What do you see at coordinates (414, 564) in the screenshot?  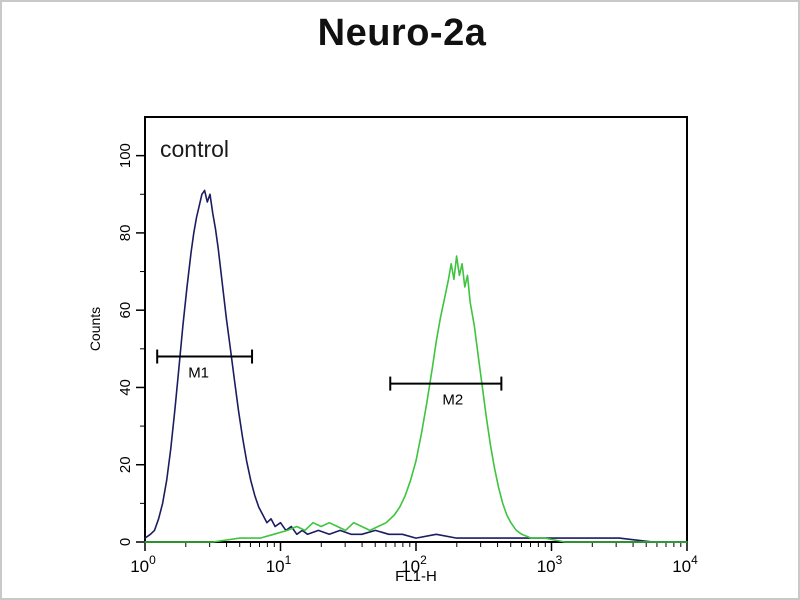 I see `x-tick-label: 10²` at bounding box center [414, 564].